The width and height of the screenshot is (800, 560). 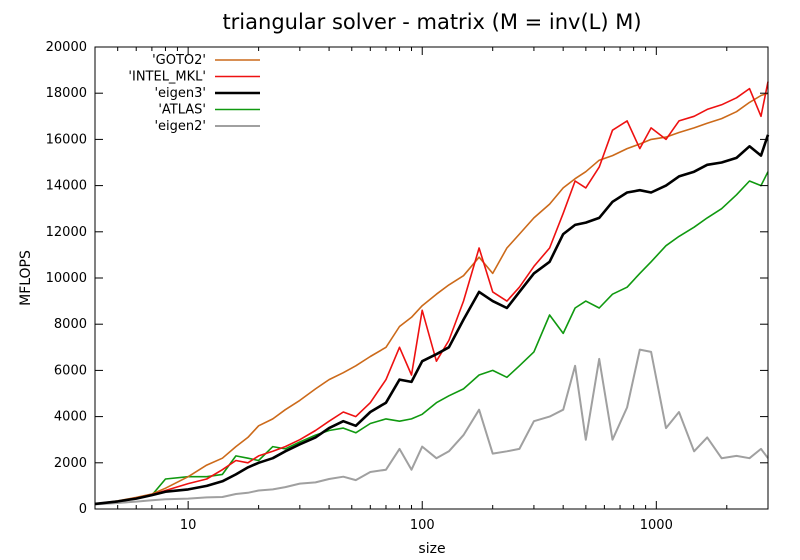 I want to click on legend-label: 'eigen2', so click(x=180, y=126).